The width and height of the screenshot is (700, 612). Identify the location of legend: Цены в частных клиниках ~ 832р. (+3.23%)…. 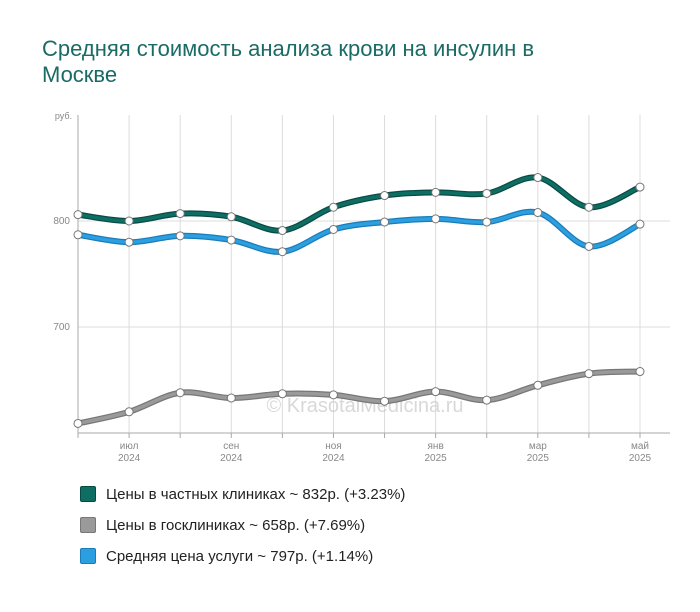
(242, 530).